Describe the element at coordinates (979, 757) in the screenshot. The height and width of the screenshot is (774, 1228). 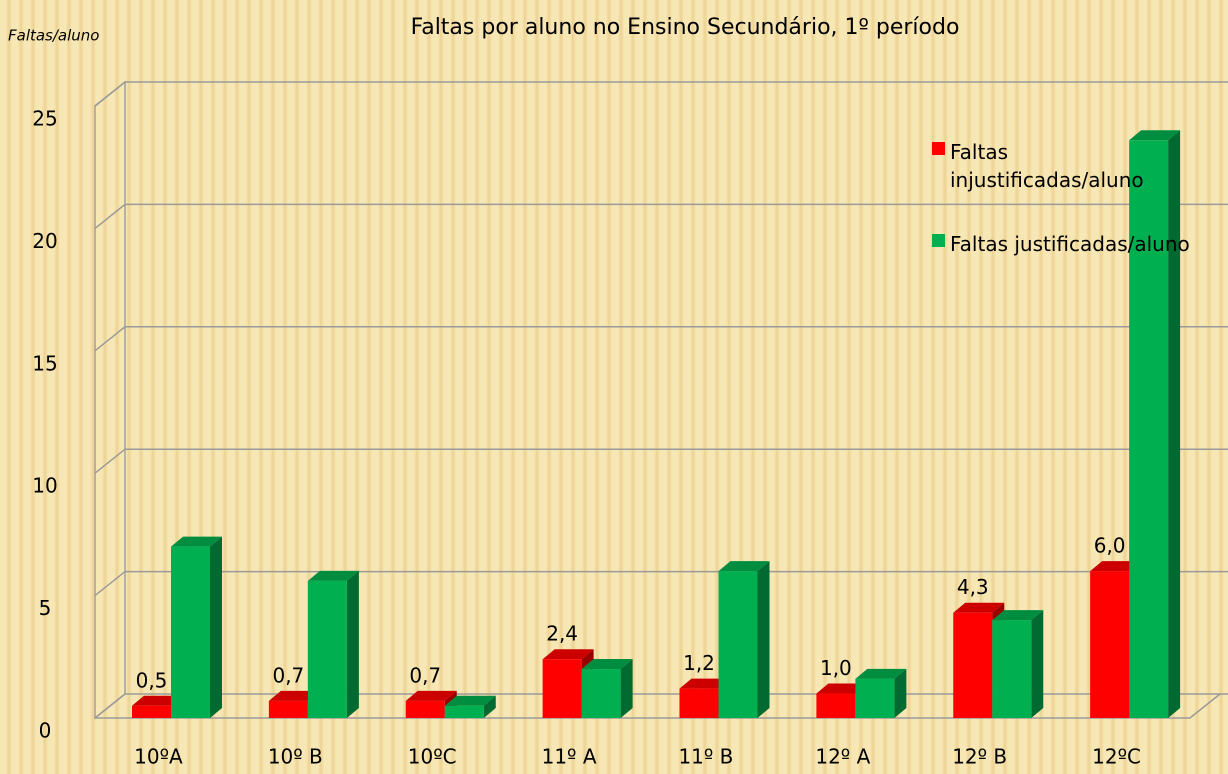
I see `x-tick-label: 12º B` at that location.